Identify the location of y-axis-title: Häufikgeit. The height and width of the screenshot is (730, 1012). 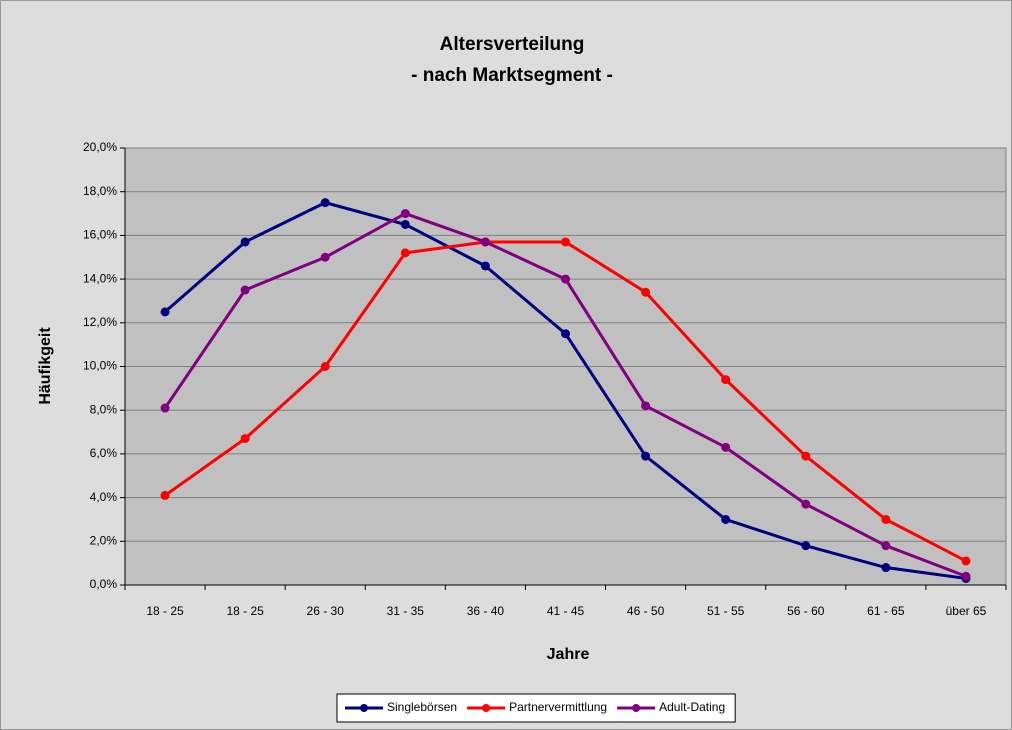
(45, 366).